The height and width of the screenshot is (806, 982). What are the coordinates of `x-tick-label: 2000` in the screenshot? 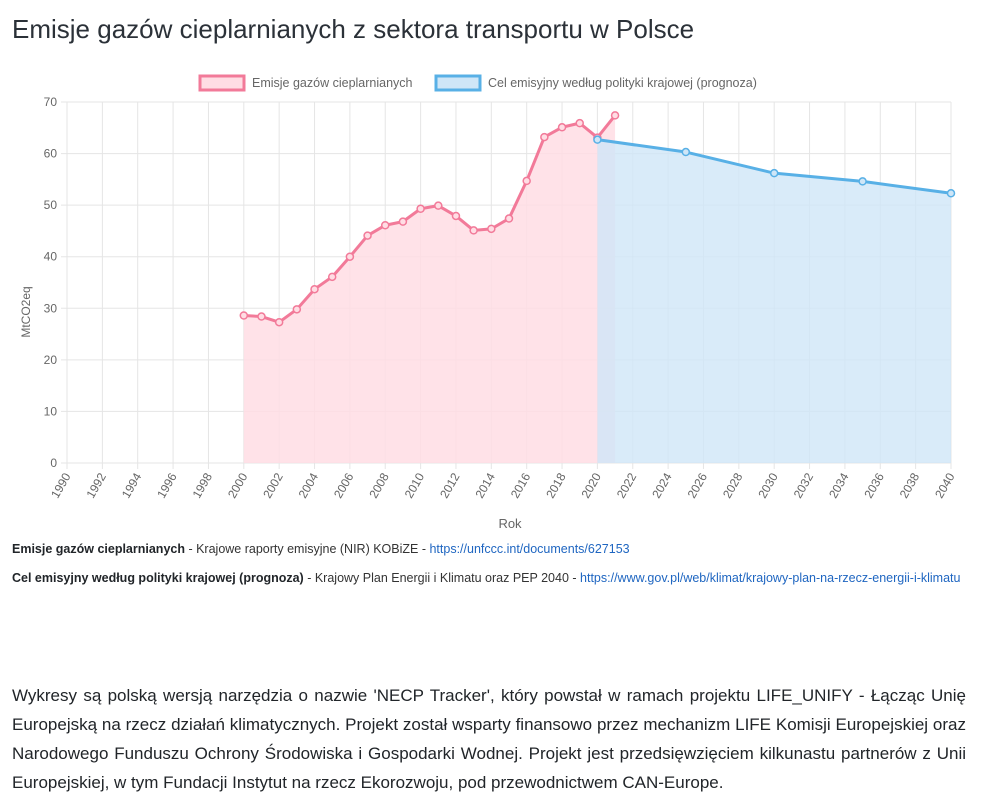 It's located at (238, 485).